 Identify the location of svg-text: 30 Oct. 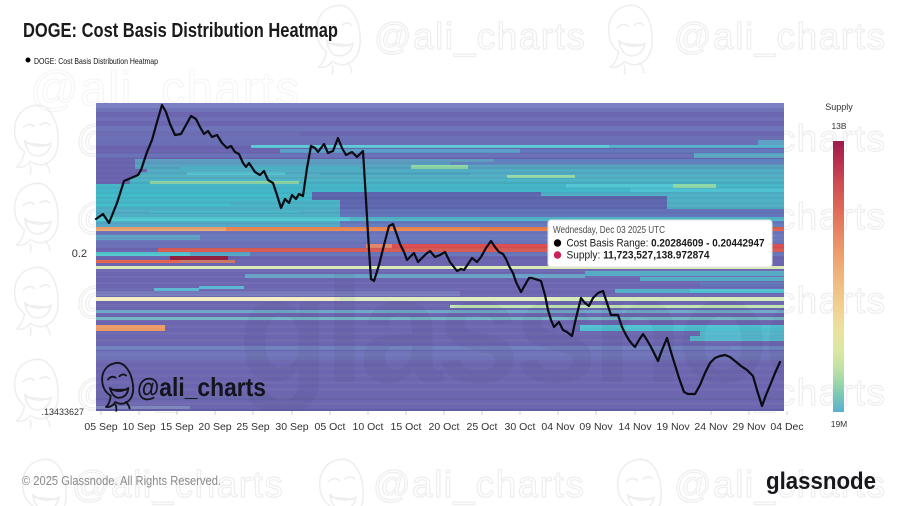
(520, 427).